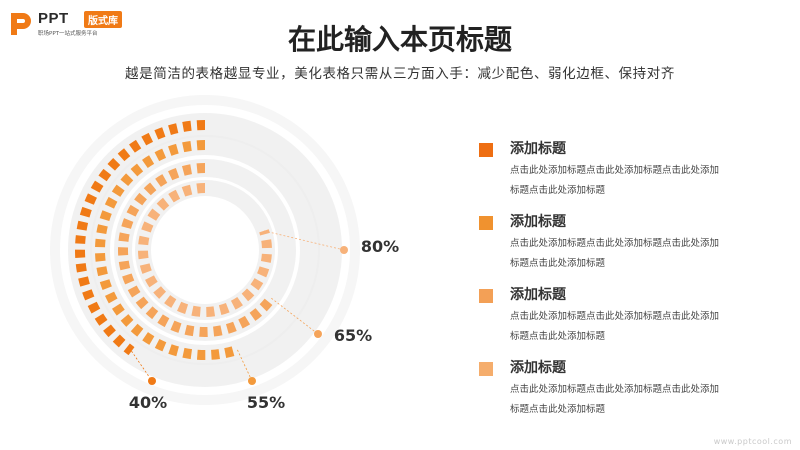  What do you see at coordinates (148, 402) in the screenshot?
I see `data-label-1: 40%` at bounding box center [148, 402].